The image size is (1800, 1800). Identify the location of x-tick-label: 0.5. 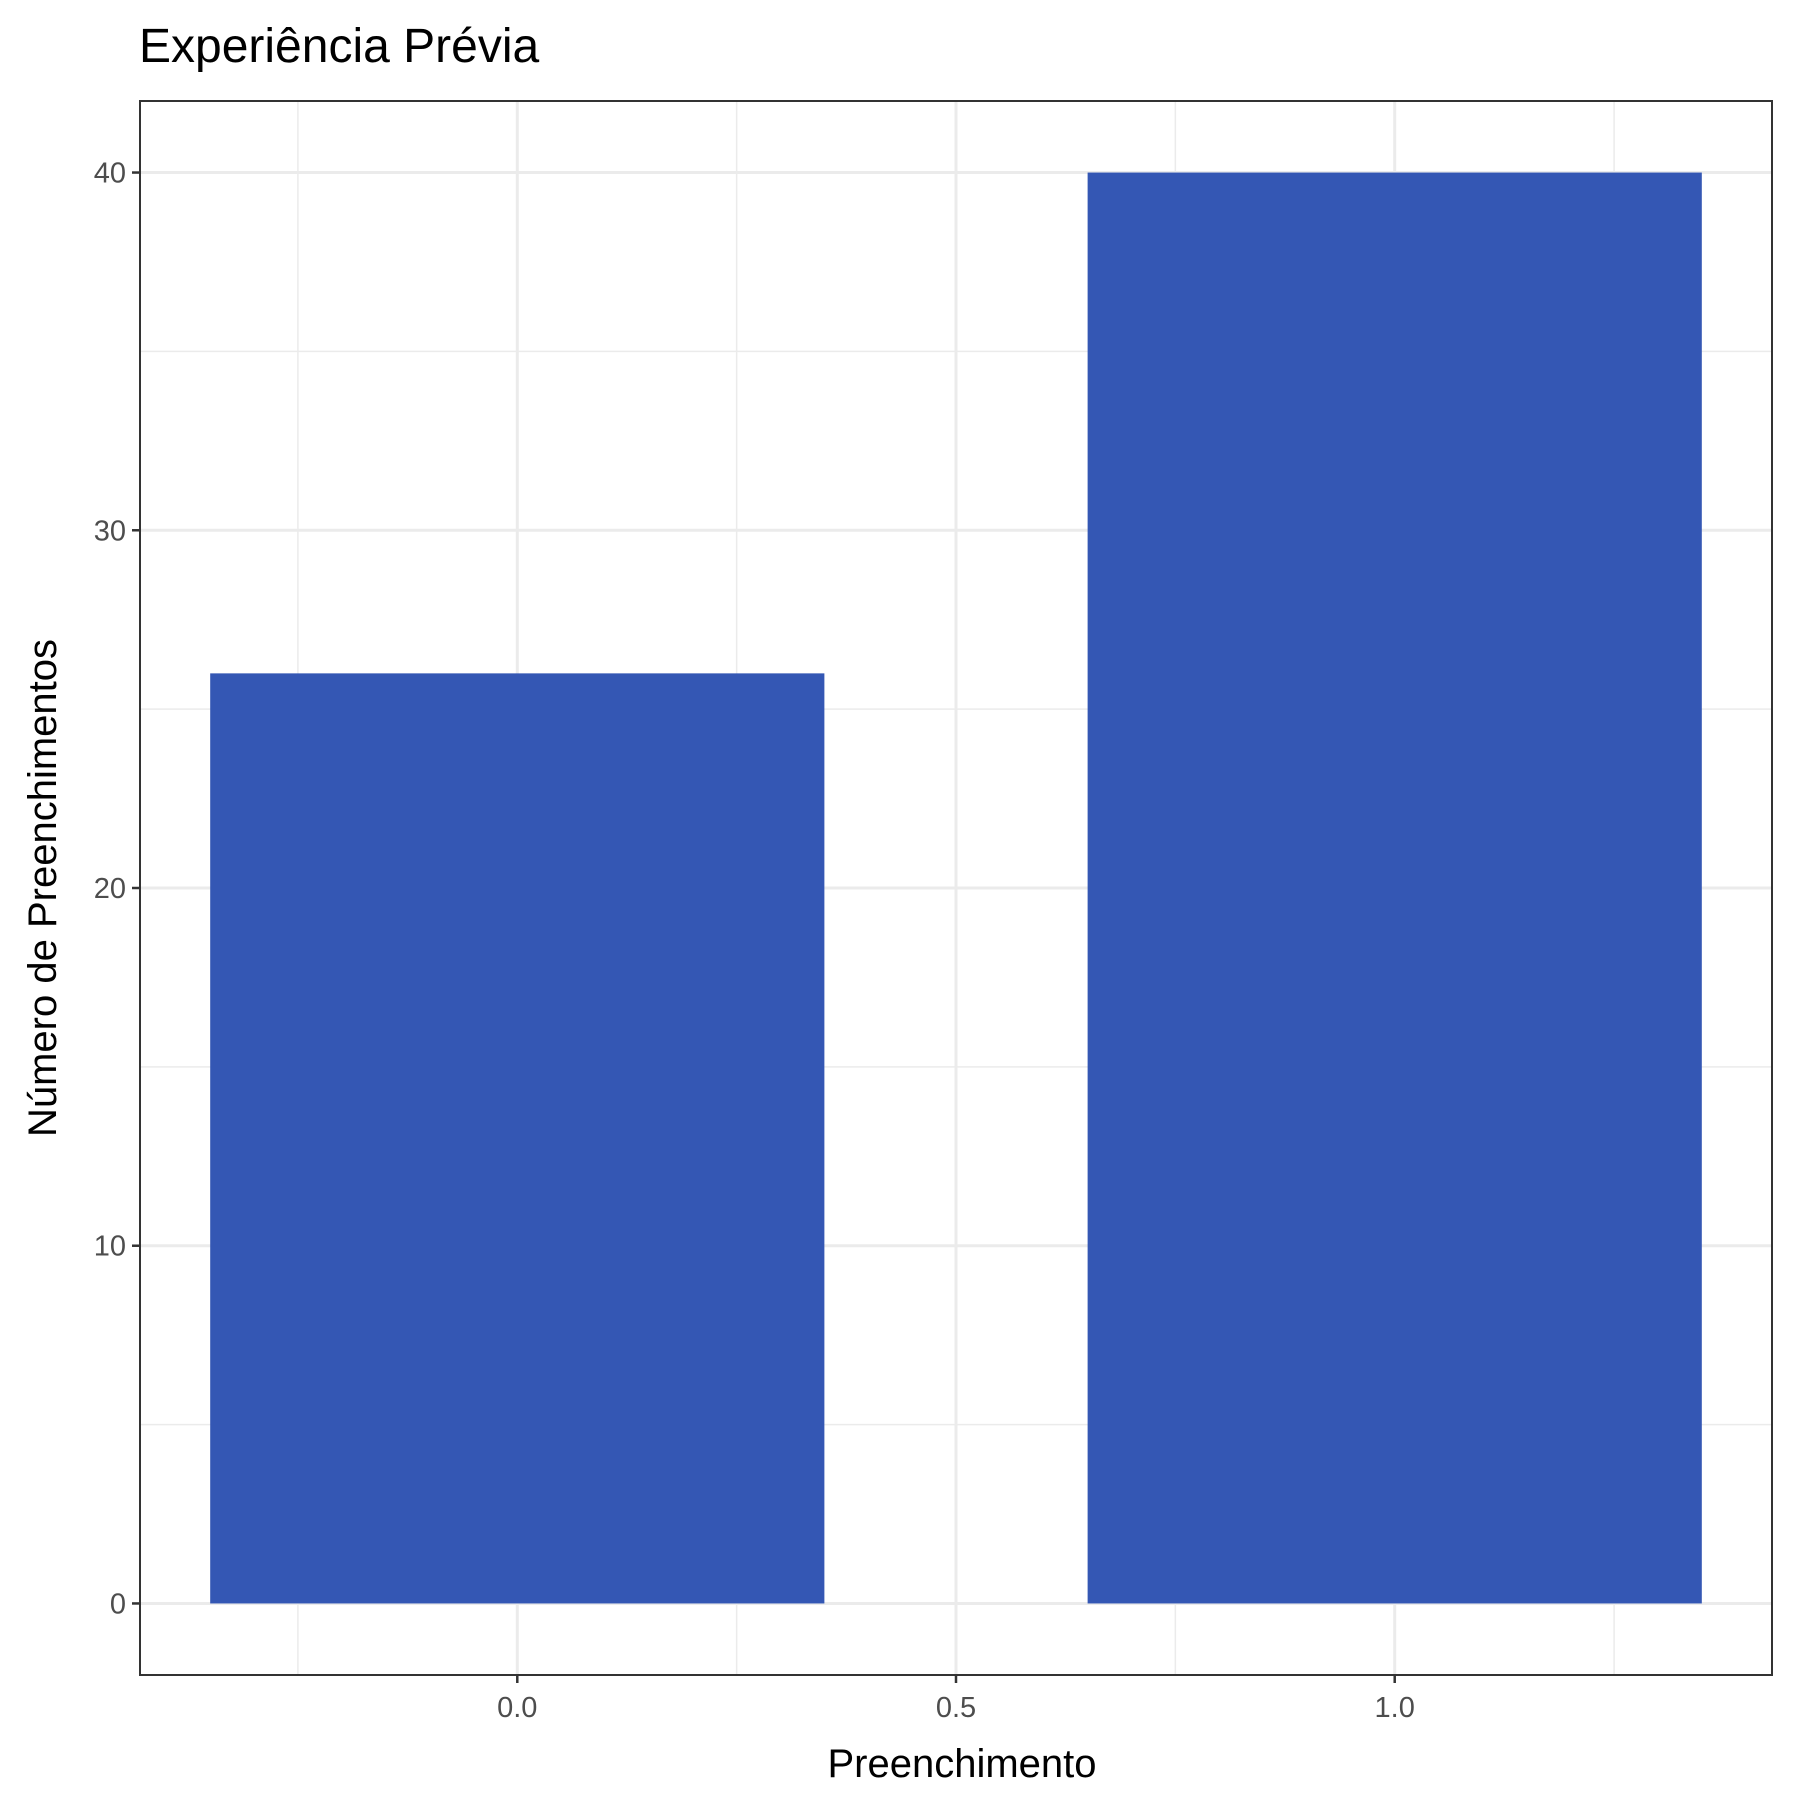
(956, 1708).